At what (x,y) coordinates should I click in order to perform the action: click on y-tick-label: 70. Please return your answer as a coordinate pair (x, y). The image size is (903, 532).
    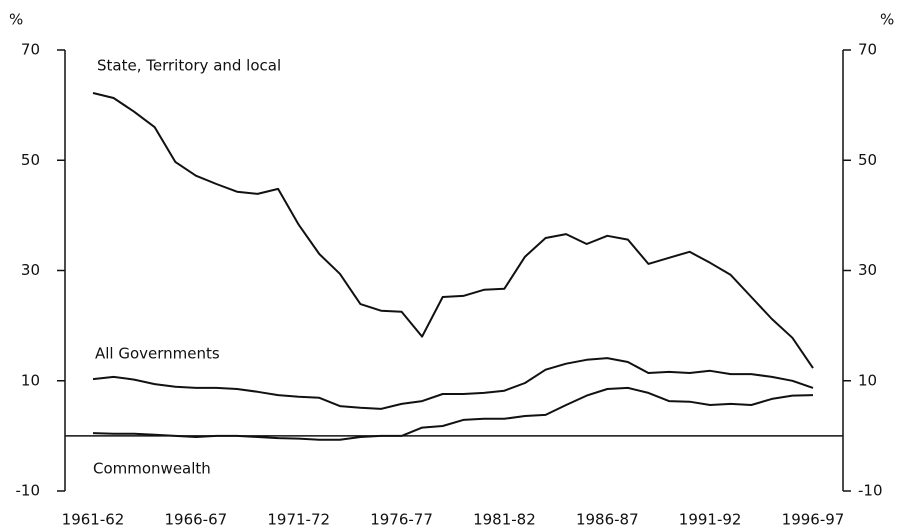
    Looking at the image, I should click on (30, 50).